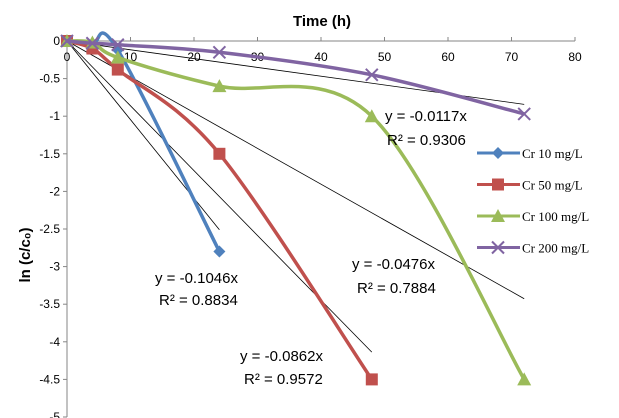 The image size is (619, 418). I want to click on y-tick-label: -1, so click(54, 116).